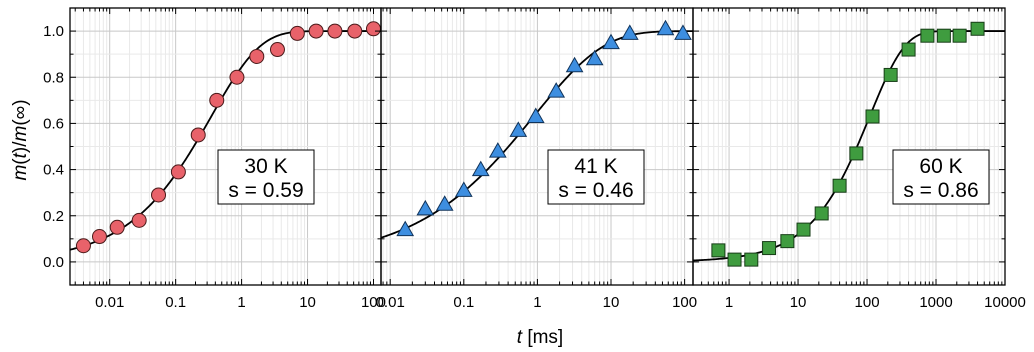 The width and height of the screenshot is (1034, 352). I want to click on y-tick-label: 1.0, so click(53, 31).